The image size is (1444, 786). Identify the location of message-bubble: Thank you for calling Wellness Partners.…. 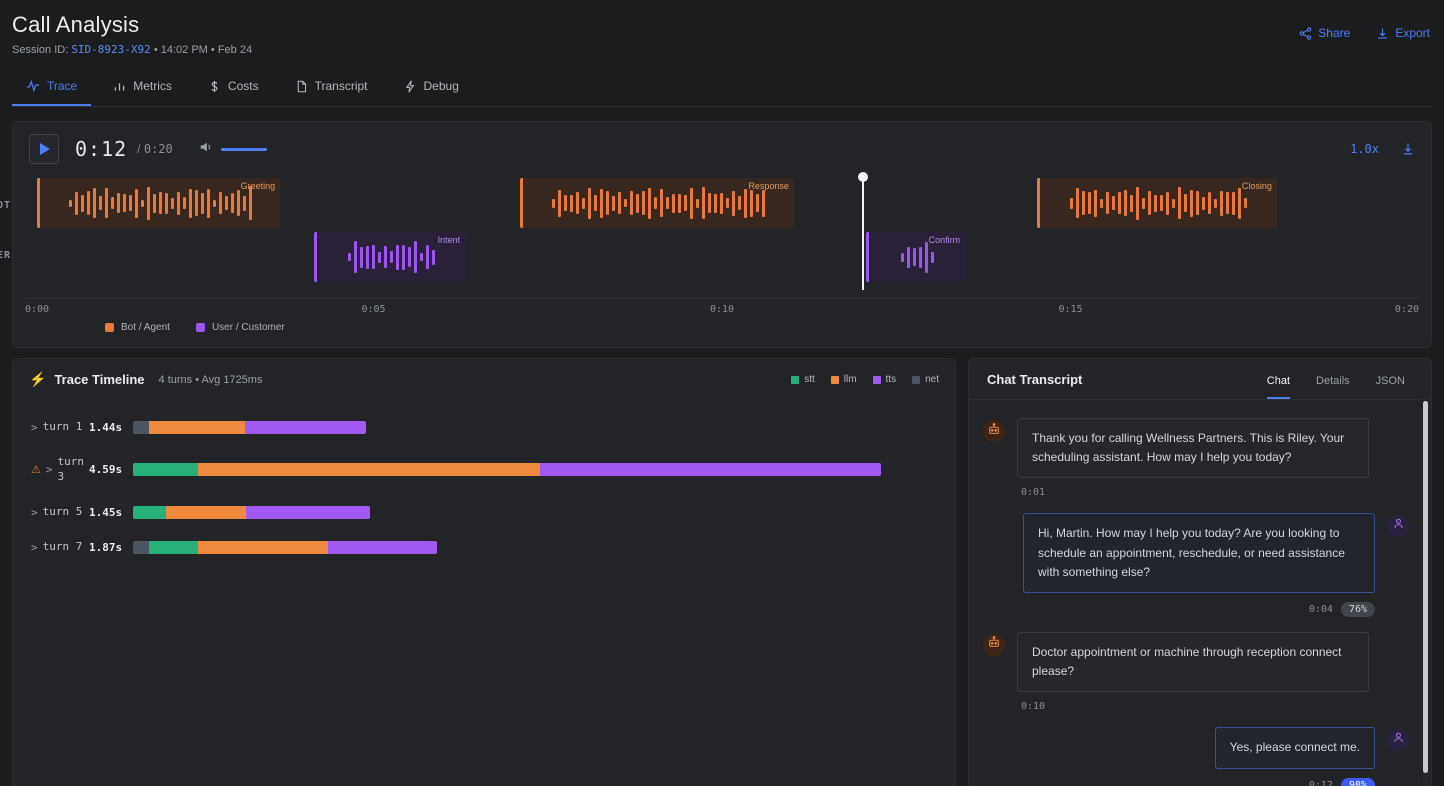
(1193, 448).